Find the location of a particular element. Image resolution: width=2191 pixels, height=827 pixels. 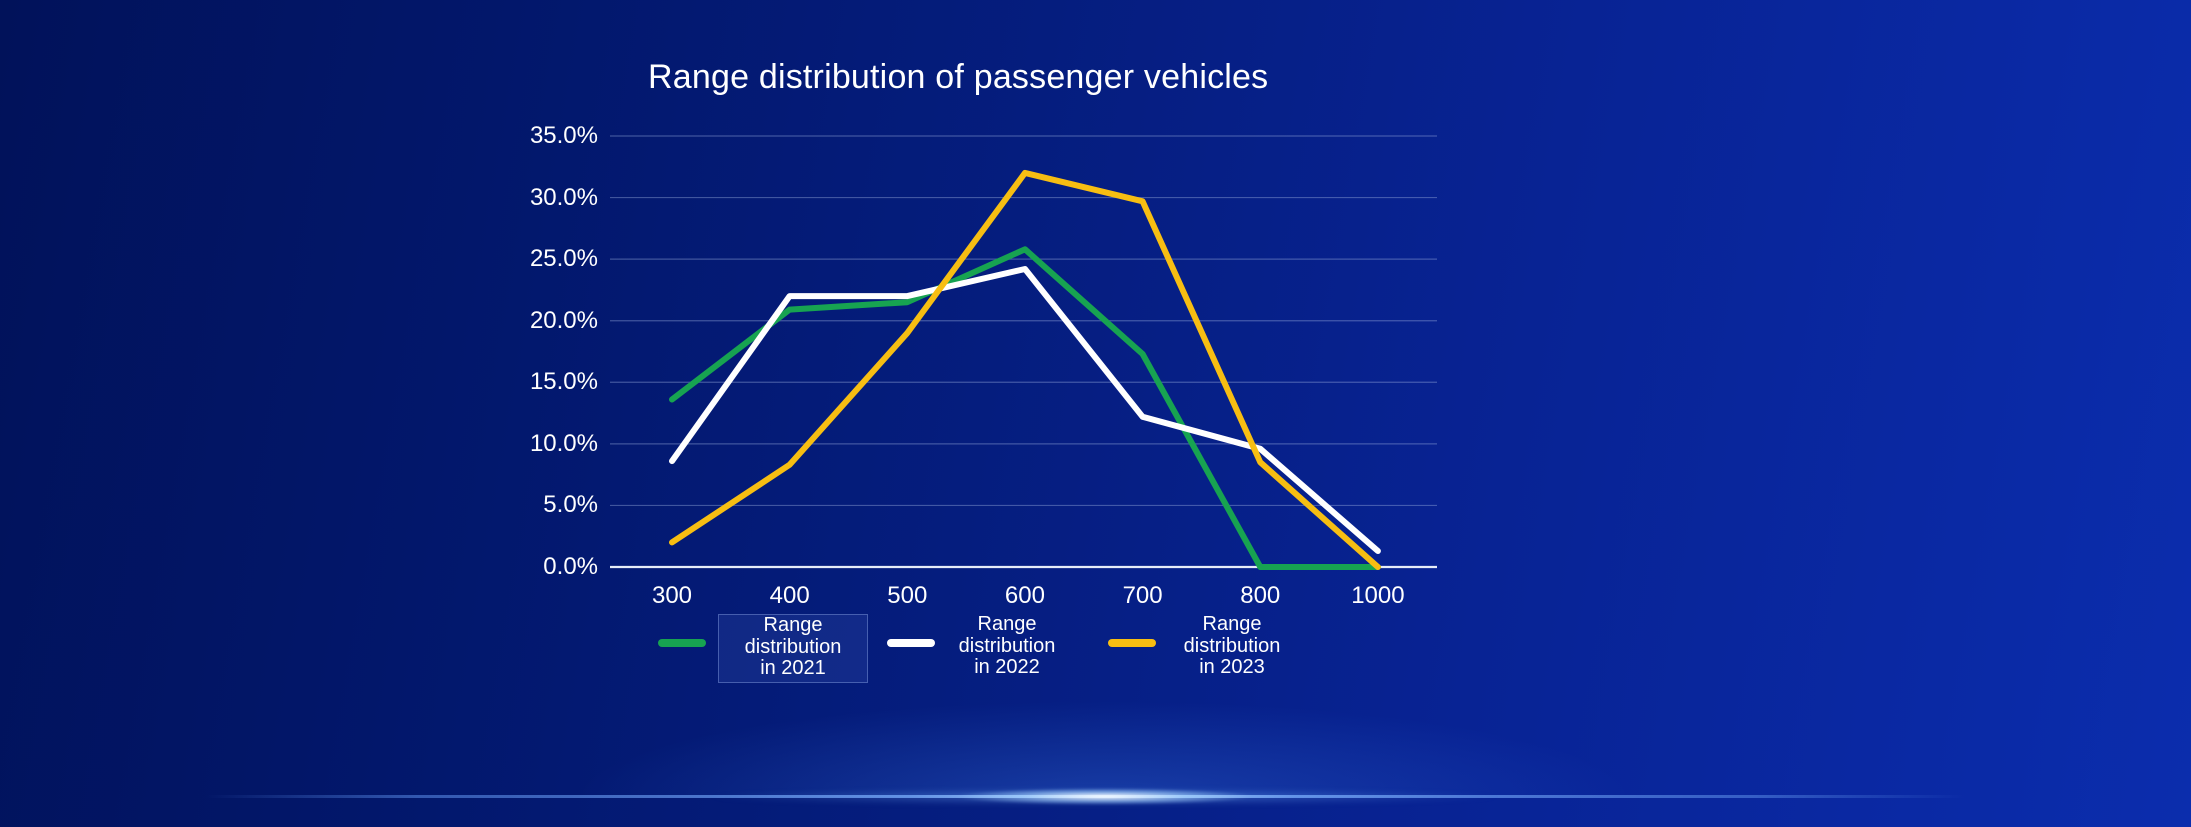

horizon-soft-glow is located at coordinates (1104, 797).